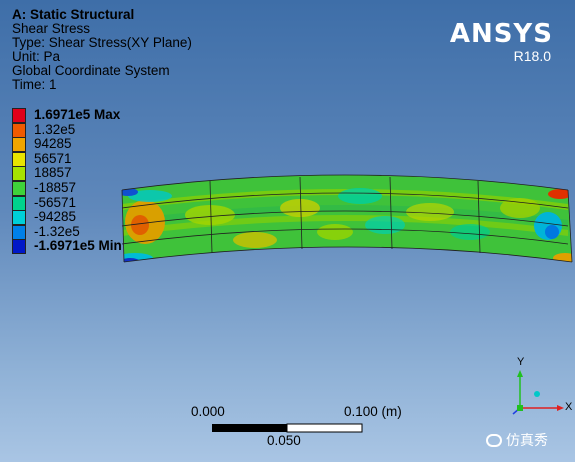 Image resolution: width=575 pixels, height=462 pixels. I want to click on legend-label: -1.32e5, so click(57, 231).